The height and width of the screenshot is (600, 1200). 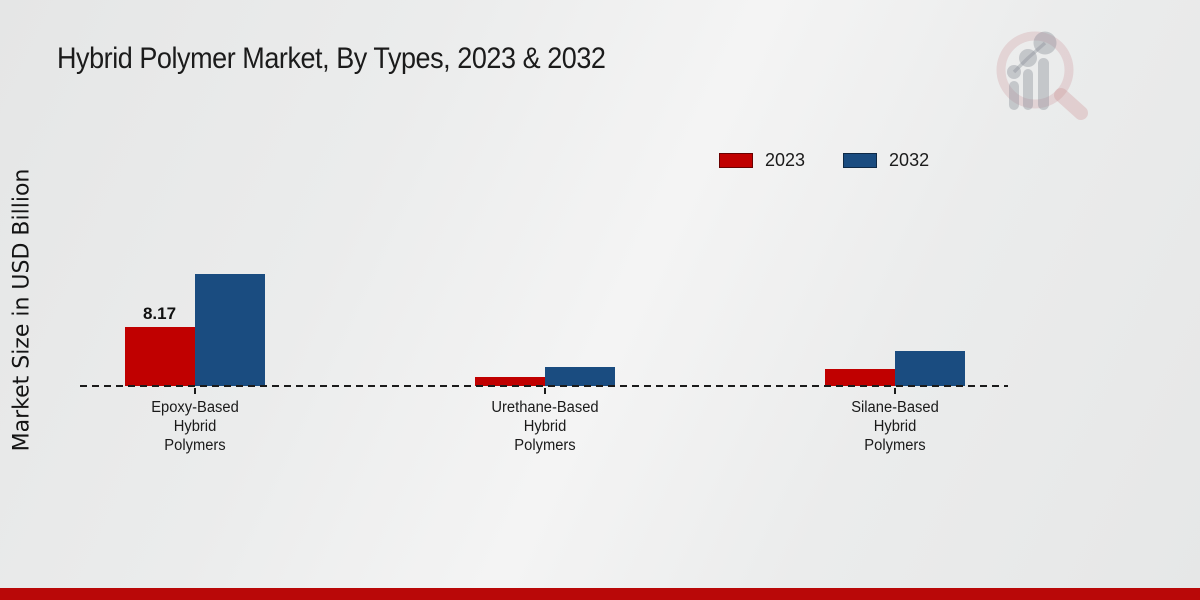 I want to click on x-axis-dashed-line, so click(x=544, y=386).